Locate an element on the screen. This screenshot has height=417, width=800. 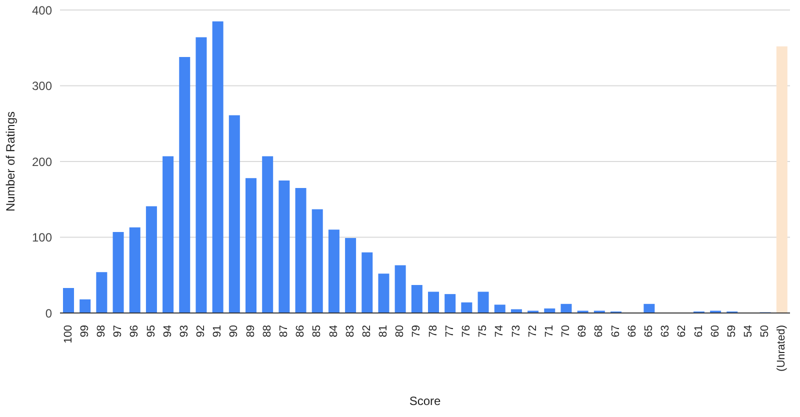
x-tick-label: 61 is located at coordinates (698, 331).